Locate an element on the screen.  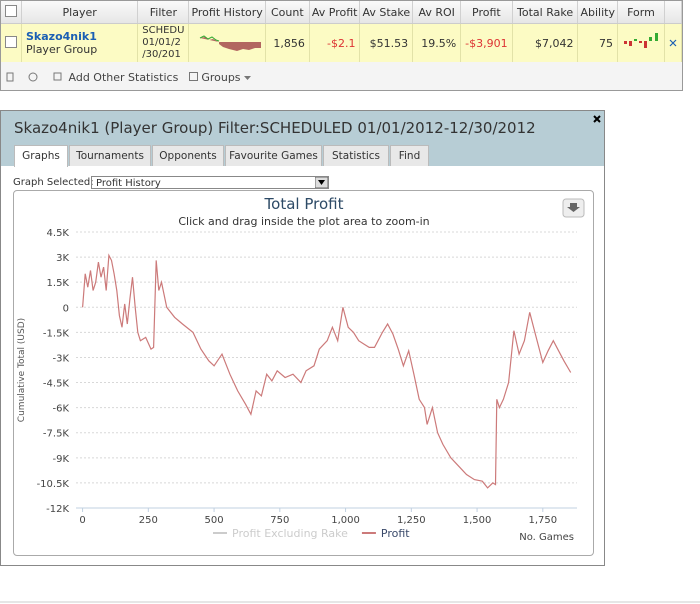
column-header: Profit is located at coordinates (486, 12).